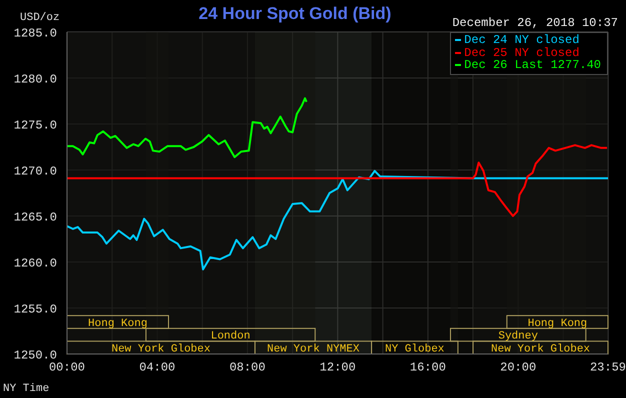 Image resolution: width=626 pixels, height=398 pixels. Describe the element at coordinates (518, 367) in the screenshot. I see `x-tick-label: 20:00` at that location.